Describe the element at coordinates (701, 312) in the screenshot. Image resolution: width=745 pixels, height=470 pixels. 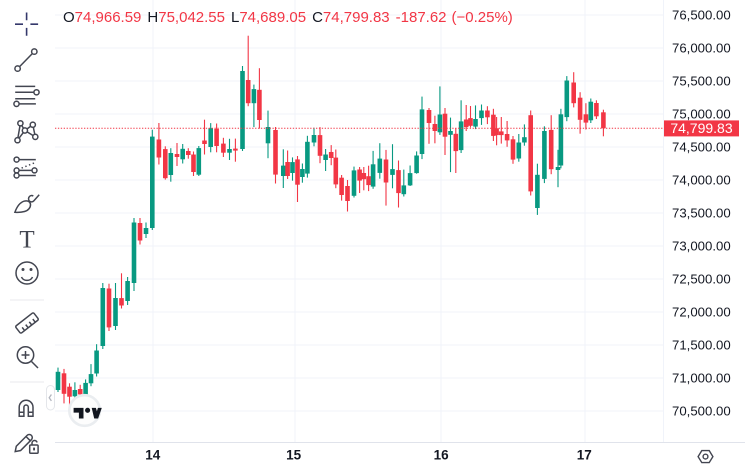
I see `svg-text: 72,000.00` at that location.